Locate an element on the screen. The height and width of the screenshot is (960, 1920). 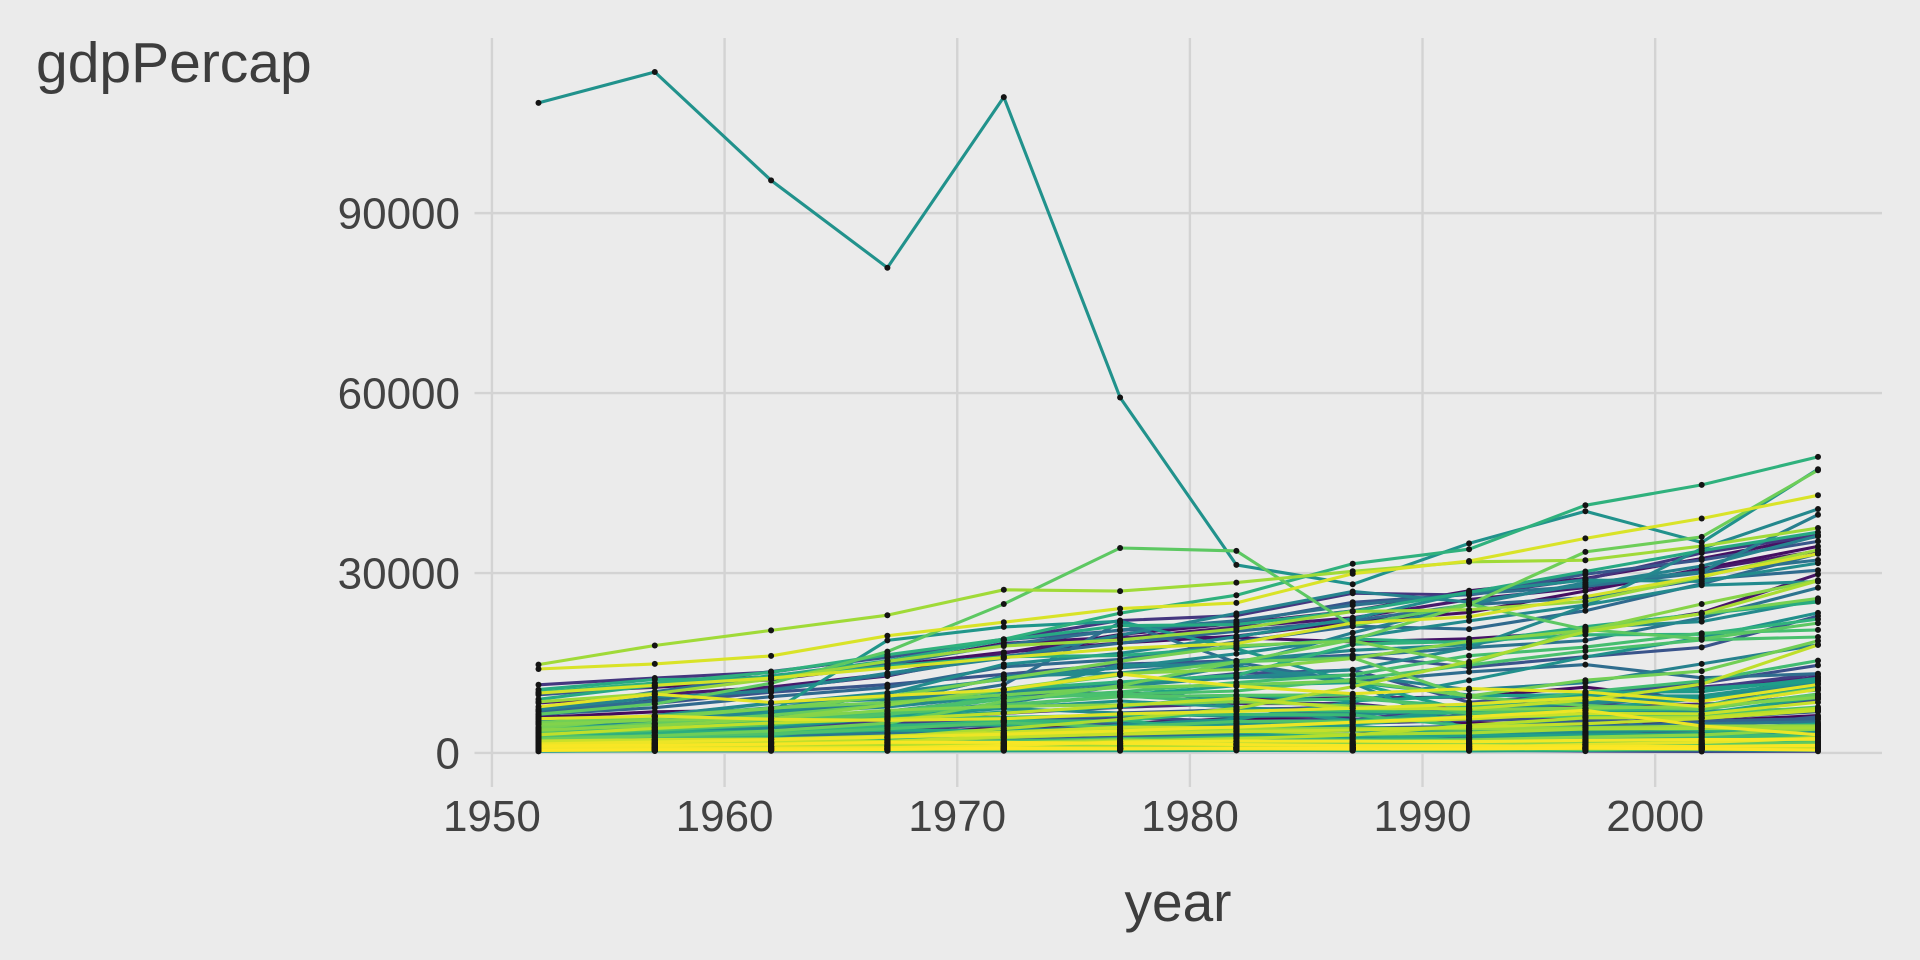
series-line-saudi-arabia is located at coordinates (1178, 631).